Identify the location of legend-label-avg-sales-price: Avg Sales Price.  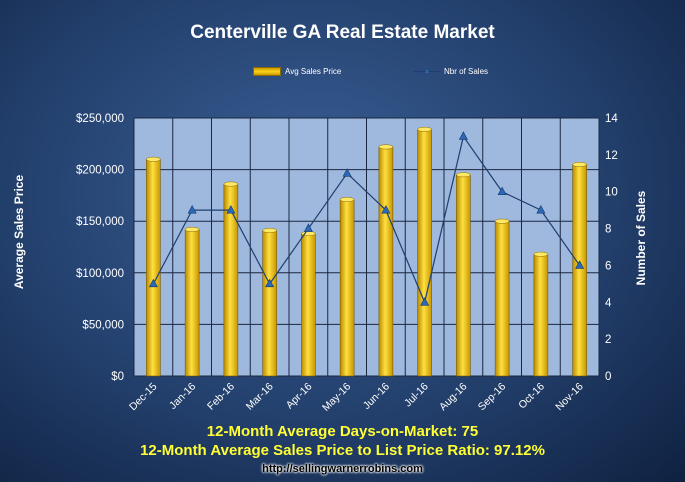
(313, 71).